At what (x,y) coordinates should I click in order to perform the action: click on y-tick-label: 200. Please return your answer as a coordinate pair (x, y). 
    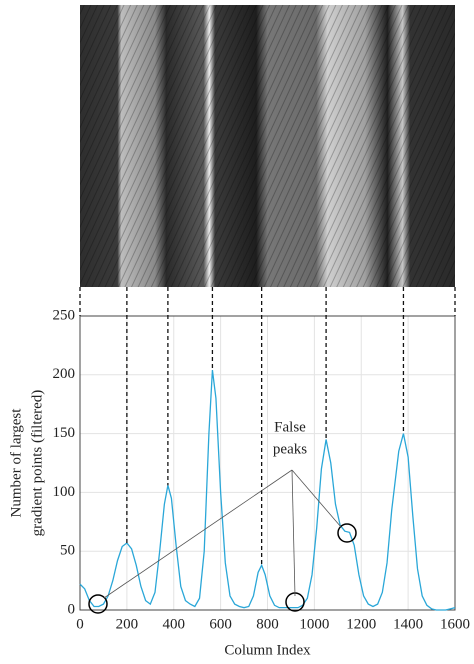
    Looking at the image, I should click on (64, 374).